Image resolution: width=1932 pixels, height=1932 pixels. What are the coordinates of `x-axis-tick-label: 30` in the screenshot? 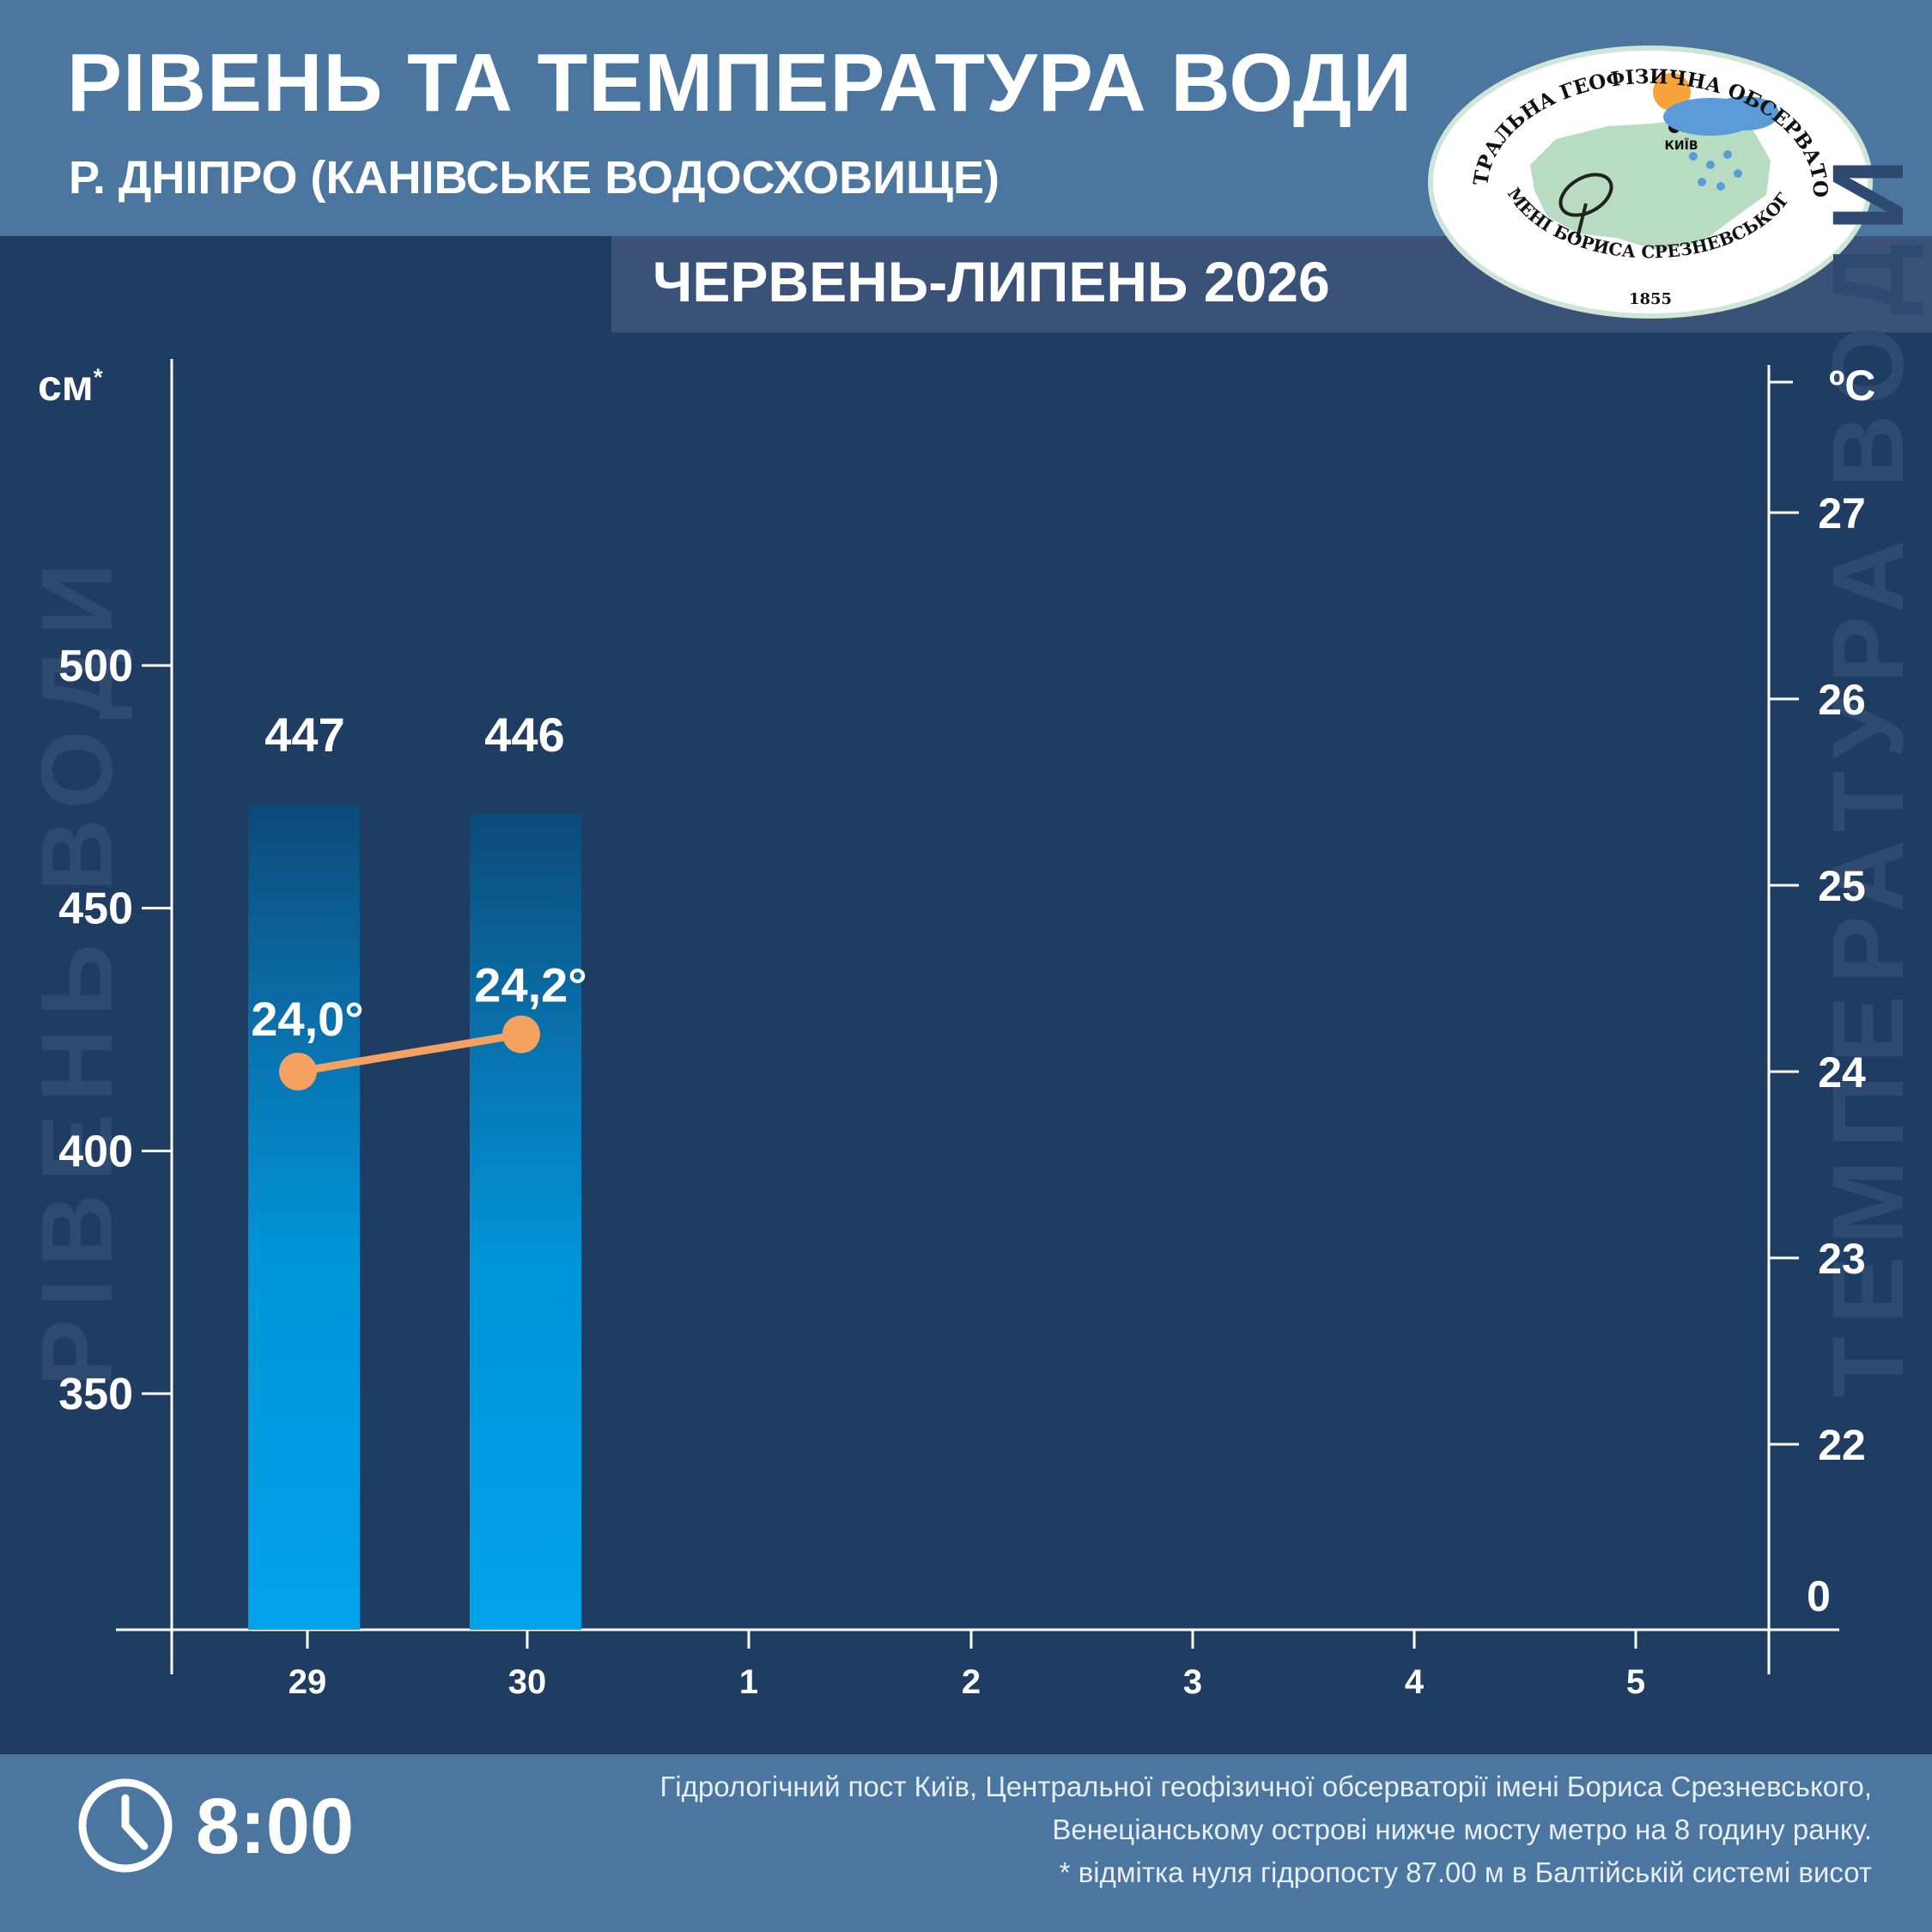 It's located at (527, 1682).